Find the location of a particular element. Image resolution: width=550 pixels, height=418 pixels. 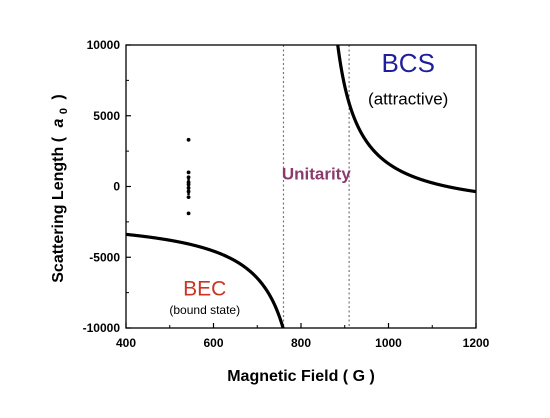

resonance-curve-bec-branch is located at coordinates (205, 280).